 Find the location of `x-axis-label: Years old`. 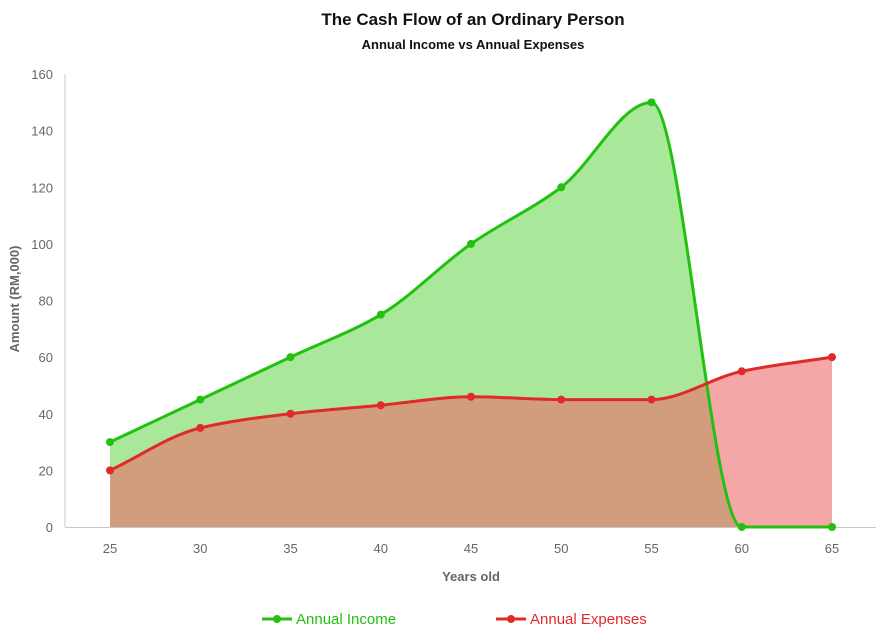

x-axis-label: Years old is located at coordinates (471, 576).